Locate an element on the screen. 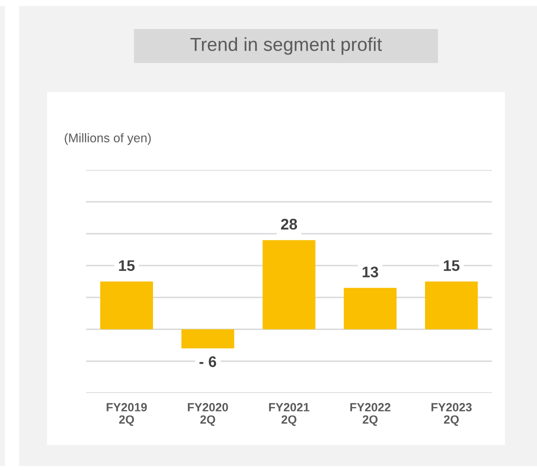 The width and height of the screenshot is (537, 470). data-label: 13 is located at coordinates (370, 272).